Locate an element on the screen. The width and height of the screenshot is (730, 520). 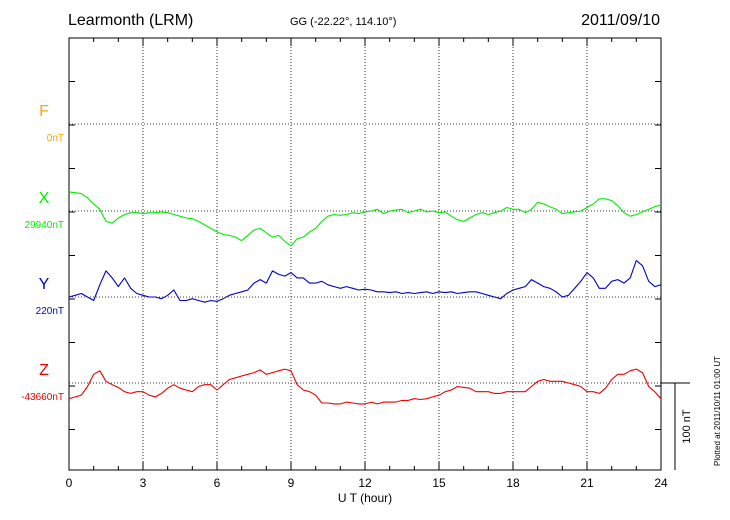
x-tick-label: 15 is located at coordinates (439, 483).